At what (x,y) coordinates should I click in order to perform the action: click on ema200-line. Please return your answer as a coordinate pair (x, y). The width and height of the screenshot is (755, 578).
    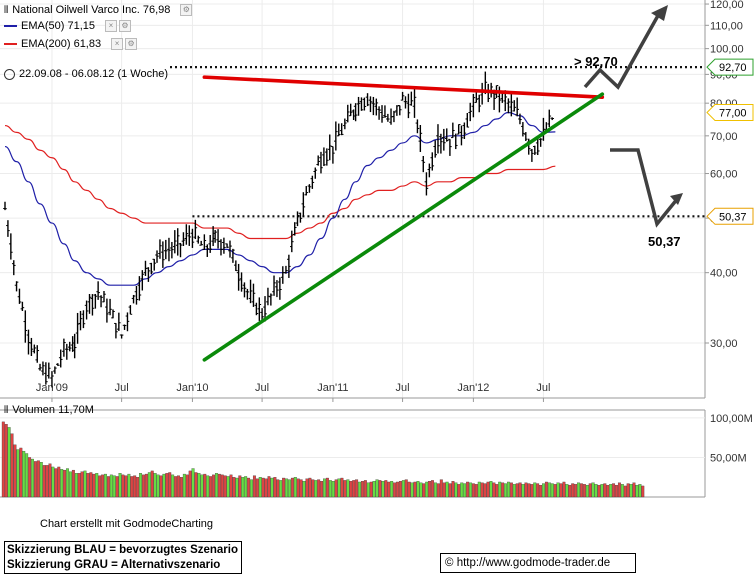
    Looking at the image, I should click on (280, 182).